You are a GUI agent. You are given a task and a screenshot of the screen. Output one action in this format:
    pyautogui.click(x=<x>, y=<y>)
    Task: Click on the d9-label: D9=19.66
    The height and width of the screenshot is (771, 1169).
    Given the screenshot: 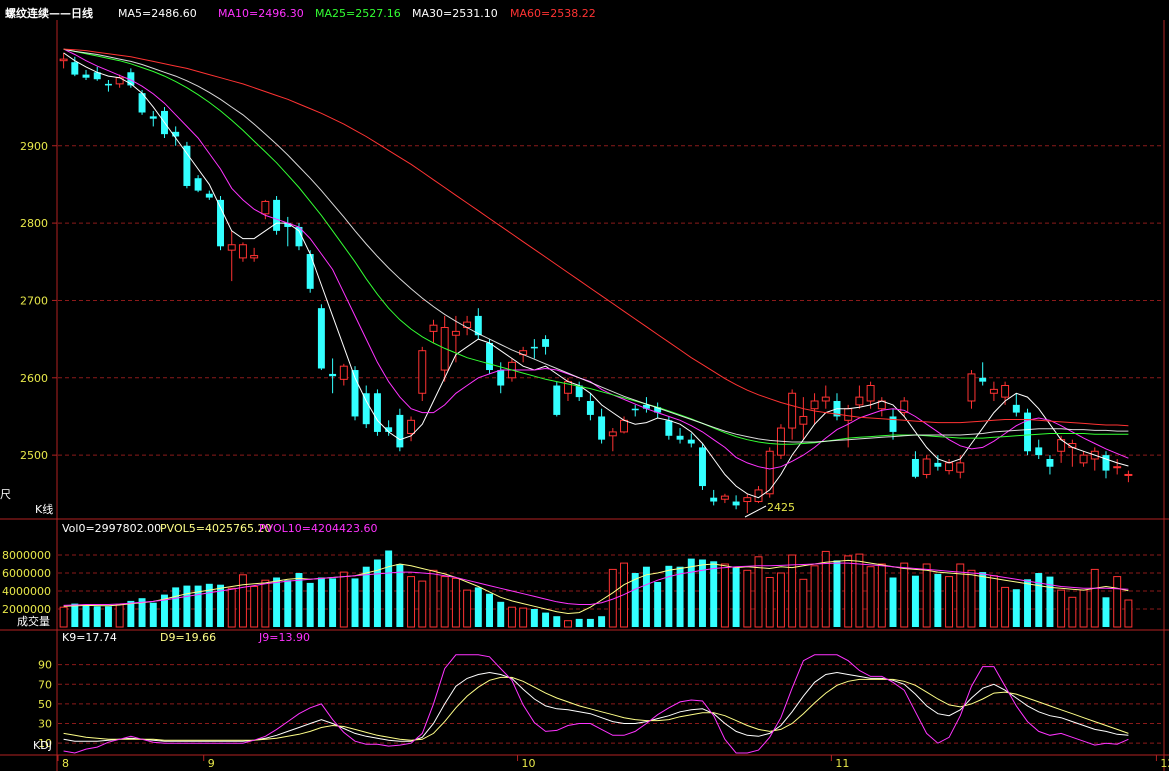 What is the action you would take?
    pyautogui.click(x=188, y=637)
    